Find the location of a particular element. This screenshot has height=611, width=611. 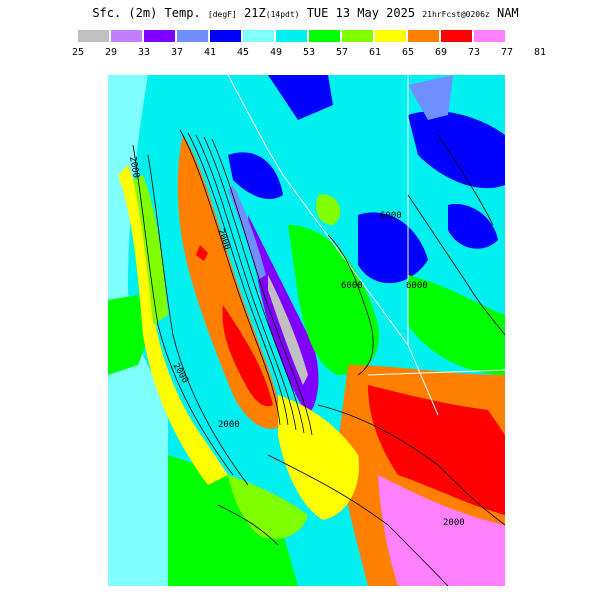

title-local-time: (14pdt) is located at coordinates (282, 14).